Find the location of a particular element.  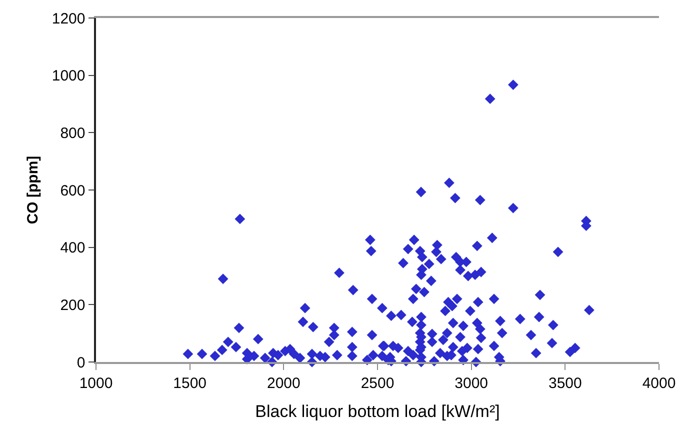

x-tick-label: 3500 is located at coordinates (565, 383).